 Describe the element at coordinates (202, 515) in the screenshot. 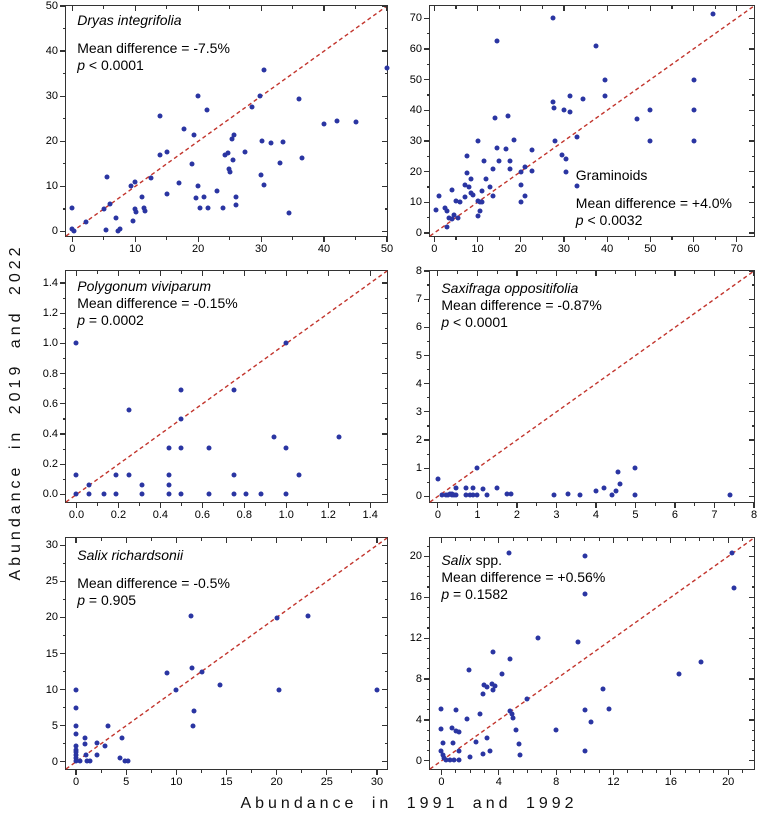

I see `x-tick-label: 0.6` at that location.